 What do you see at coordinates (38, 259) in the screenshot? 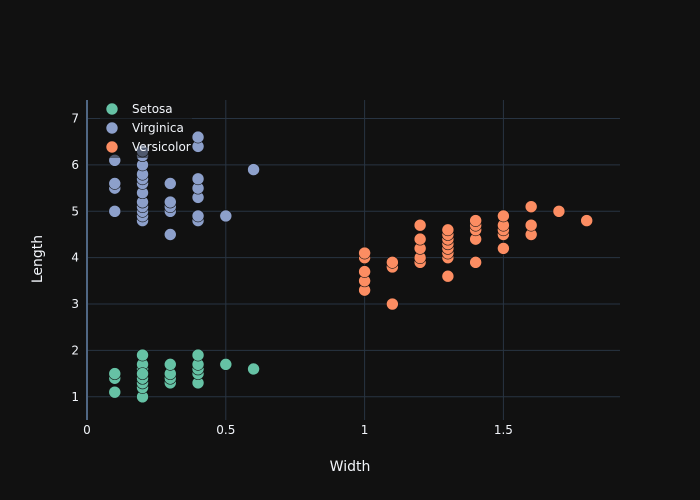
I see `y-axis-title: Length` at bounding box center [38, 259].